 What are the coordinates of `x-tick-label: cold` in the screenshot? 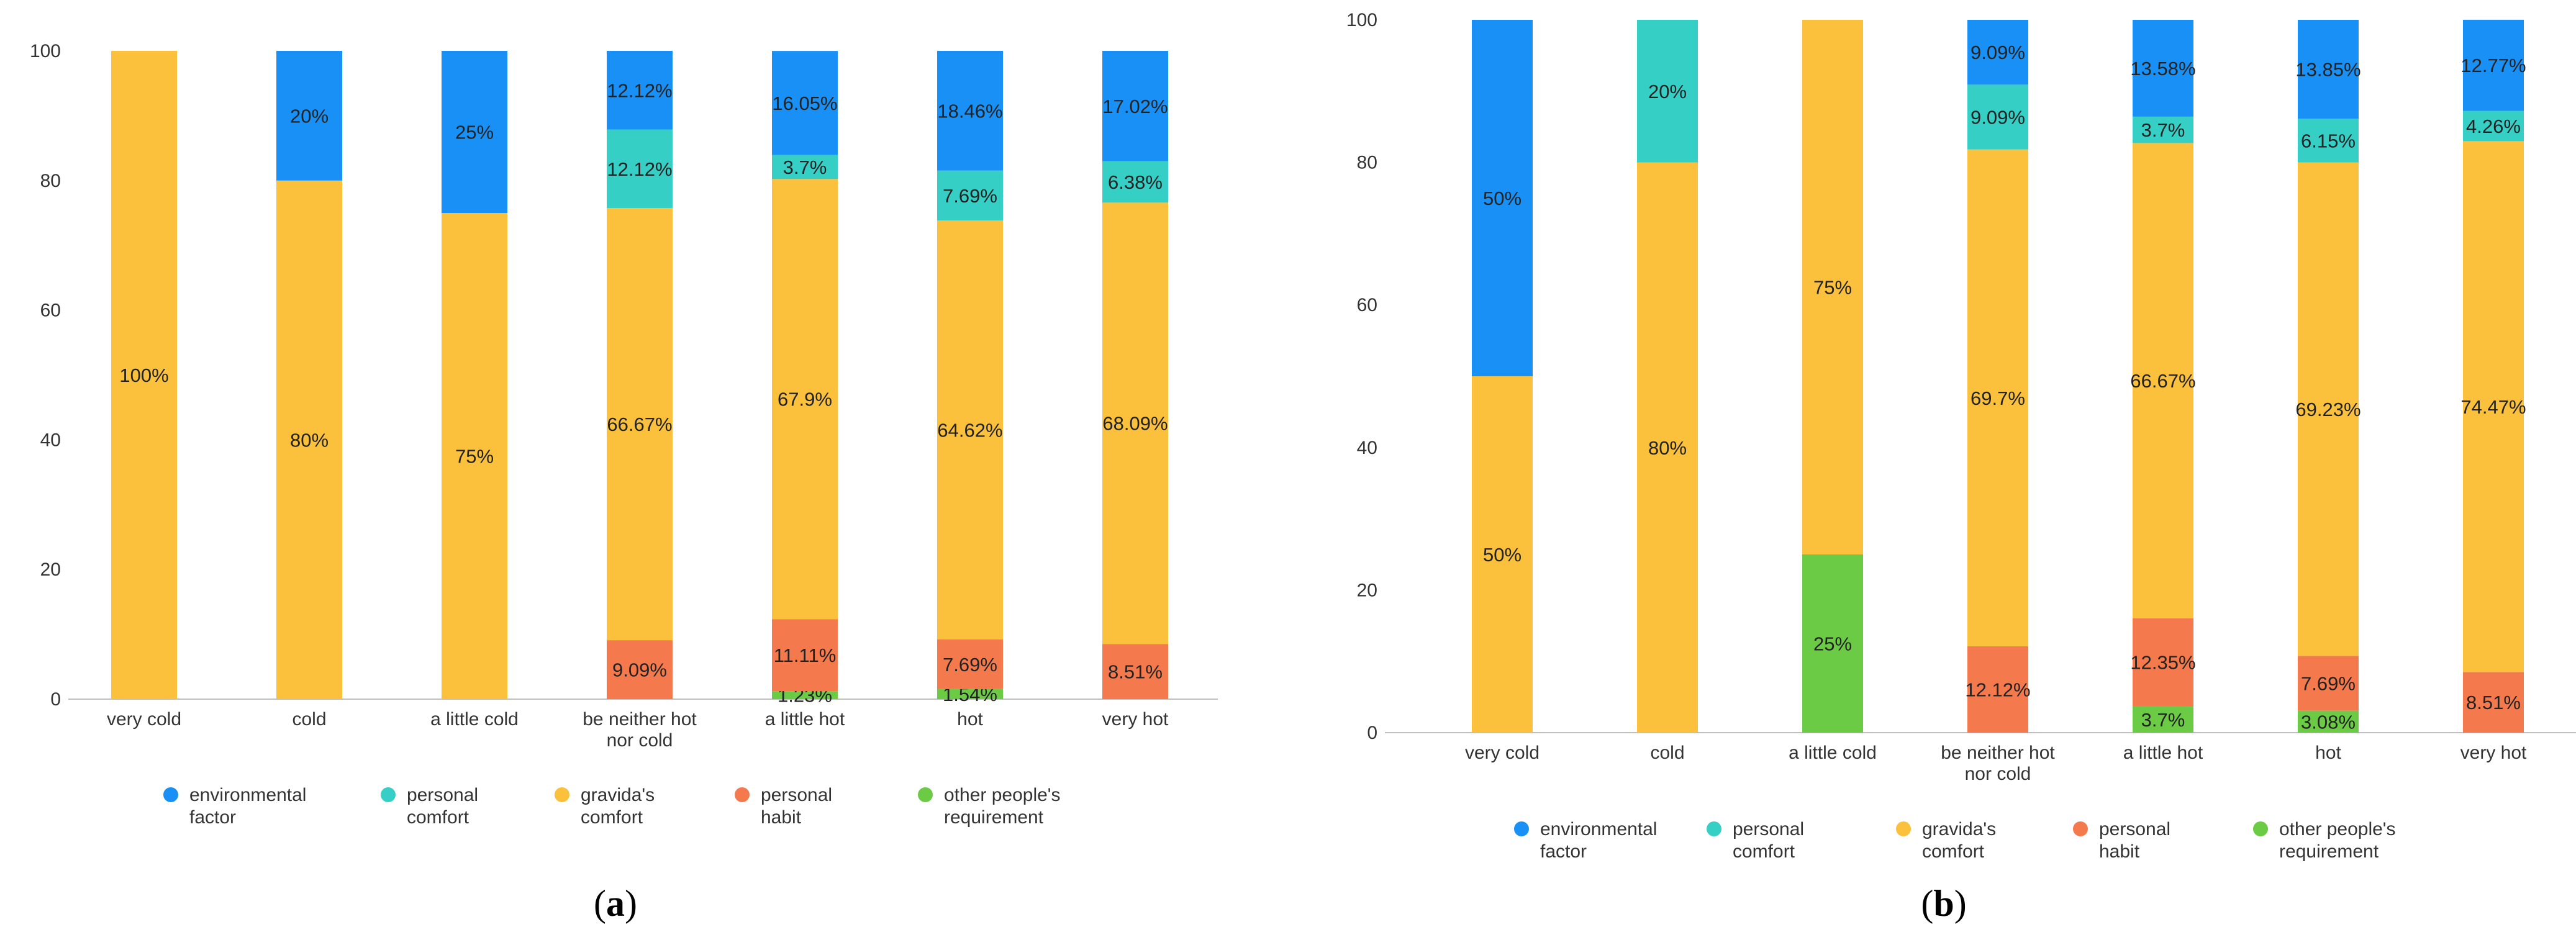 It's located at (1667, 753).